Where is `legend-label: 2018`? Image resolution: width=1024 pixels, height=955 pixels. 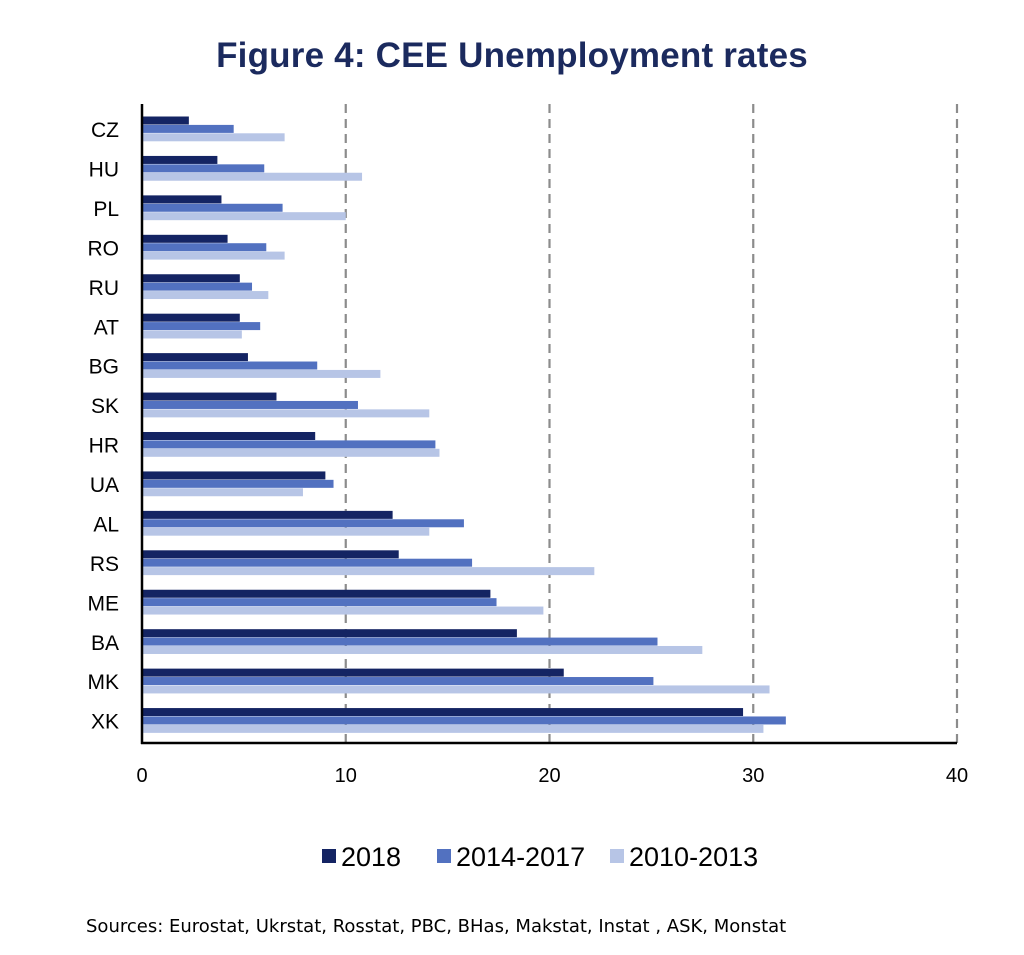 legend-label: 2018 is located at coordinates (371, 857).